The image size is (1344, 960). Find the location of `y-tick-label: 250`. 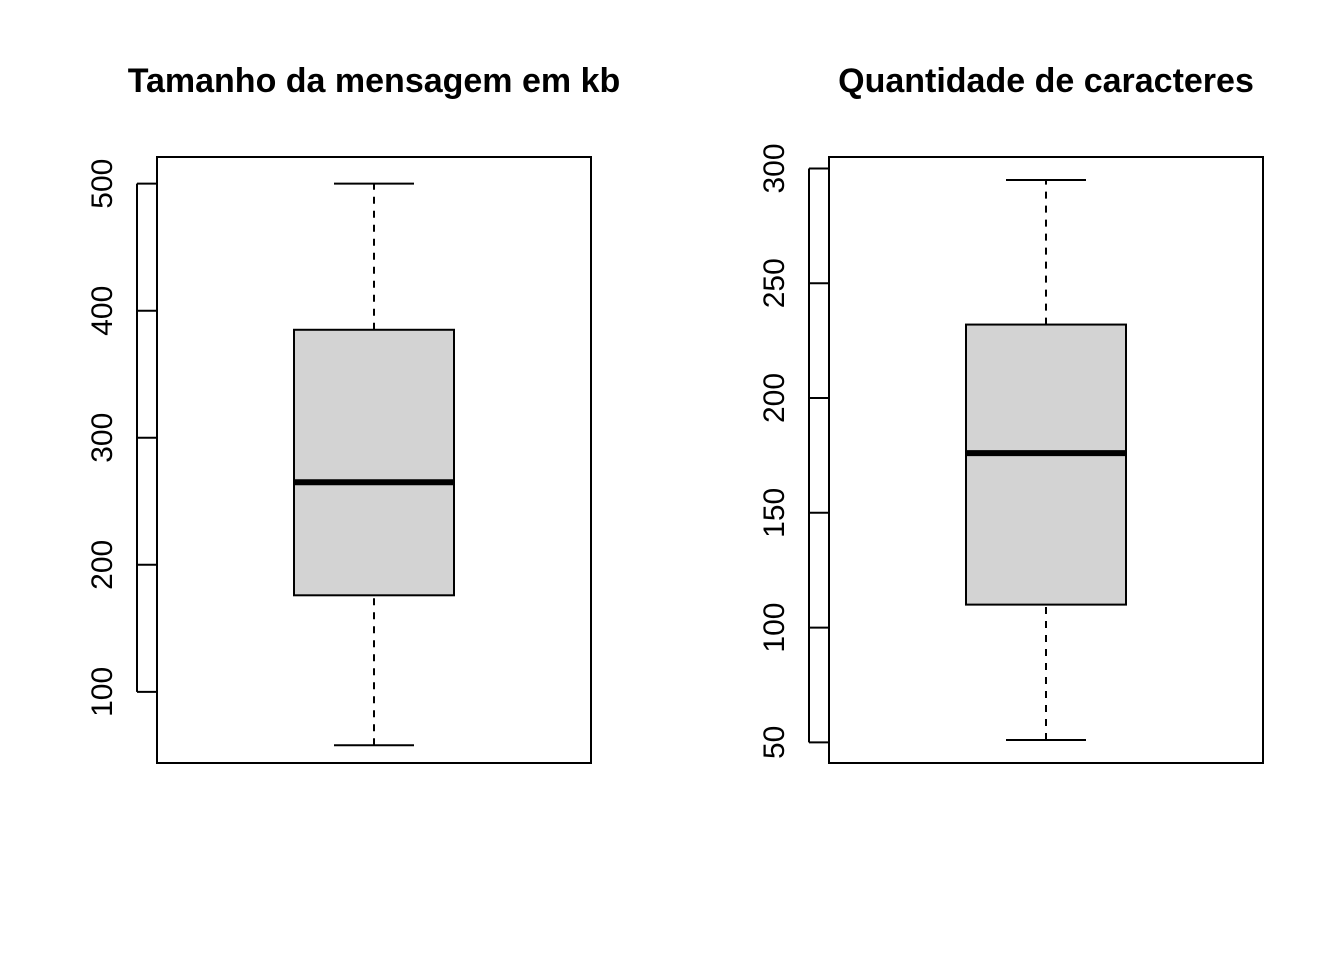

y-tick-label: 250 is located at coordinates (774, 283).